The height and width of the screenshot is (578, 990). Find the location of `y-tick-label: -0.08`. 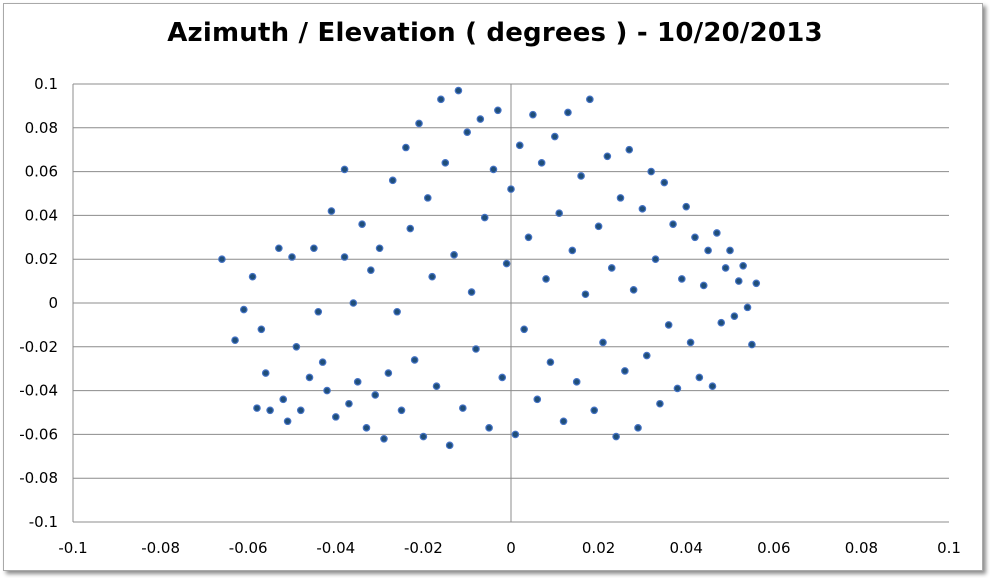

y-tick-label: -0.08 is located at coordinates (38, 478).